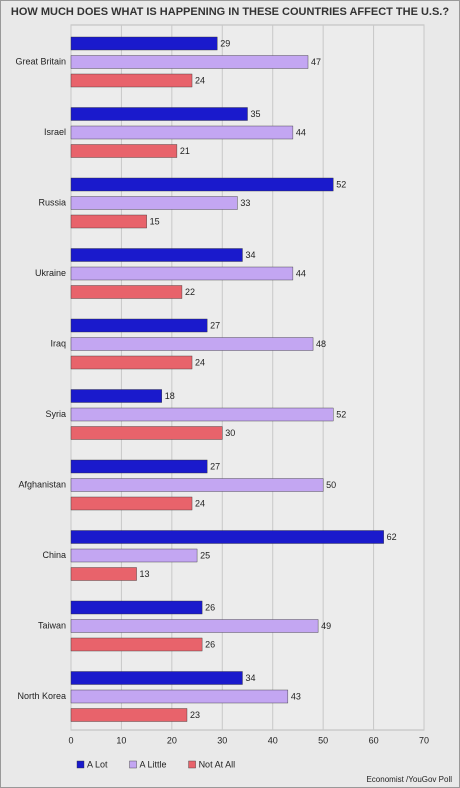 The image size is (460, 788). I want to click on value-label: 33, so click(245, 203).